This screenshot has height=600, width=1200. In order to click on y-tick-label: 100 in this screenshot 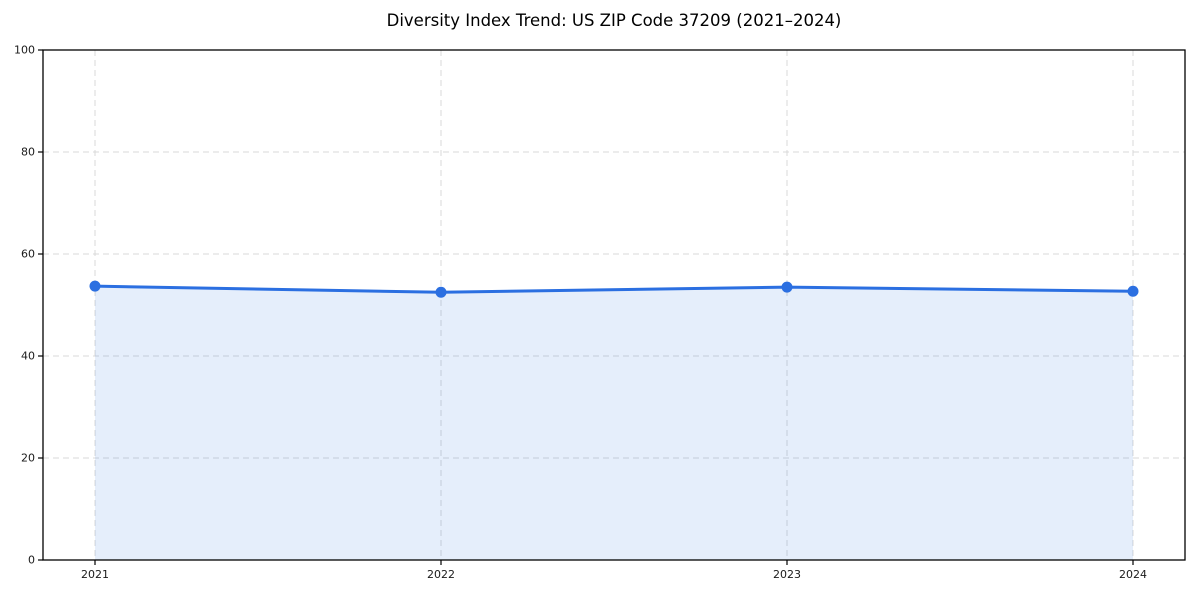, I will do `click(24, 50)`.